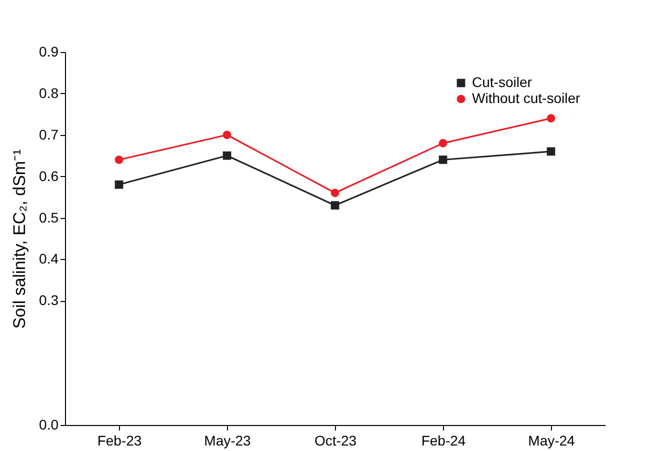 The height and width of the screenshot is (451, 650). I want to click on y-tick-label: 0.5, so click(49, 217).